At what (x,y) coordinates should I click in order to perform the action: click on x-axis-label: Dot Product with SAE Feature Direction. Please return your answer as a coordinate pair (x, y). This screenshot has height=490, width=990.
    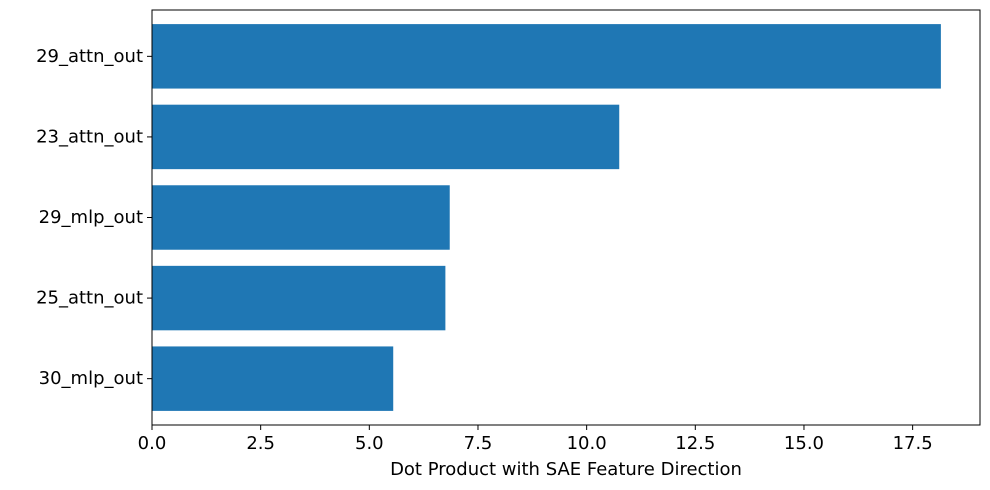
    Looking at the image, I should click on (566, 469).